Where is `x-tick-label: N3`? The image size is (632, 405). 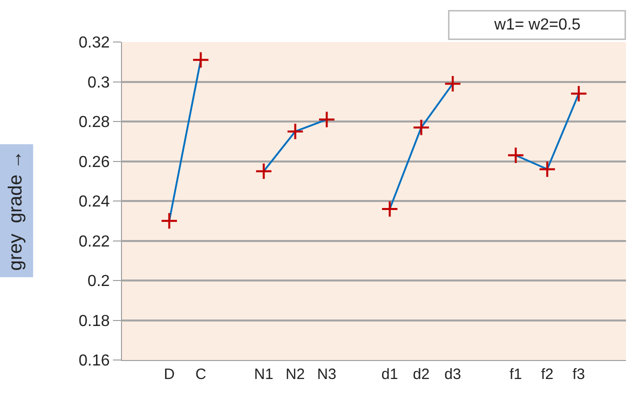
x-tick-label: N3 is located at coordinates (326, 374).